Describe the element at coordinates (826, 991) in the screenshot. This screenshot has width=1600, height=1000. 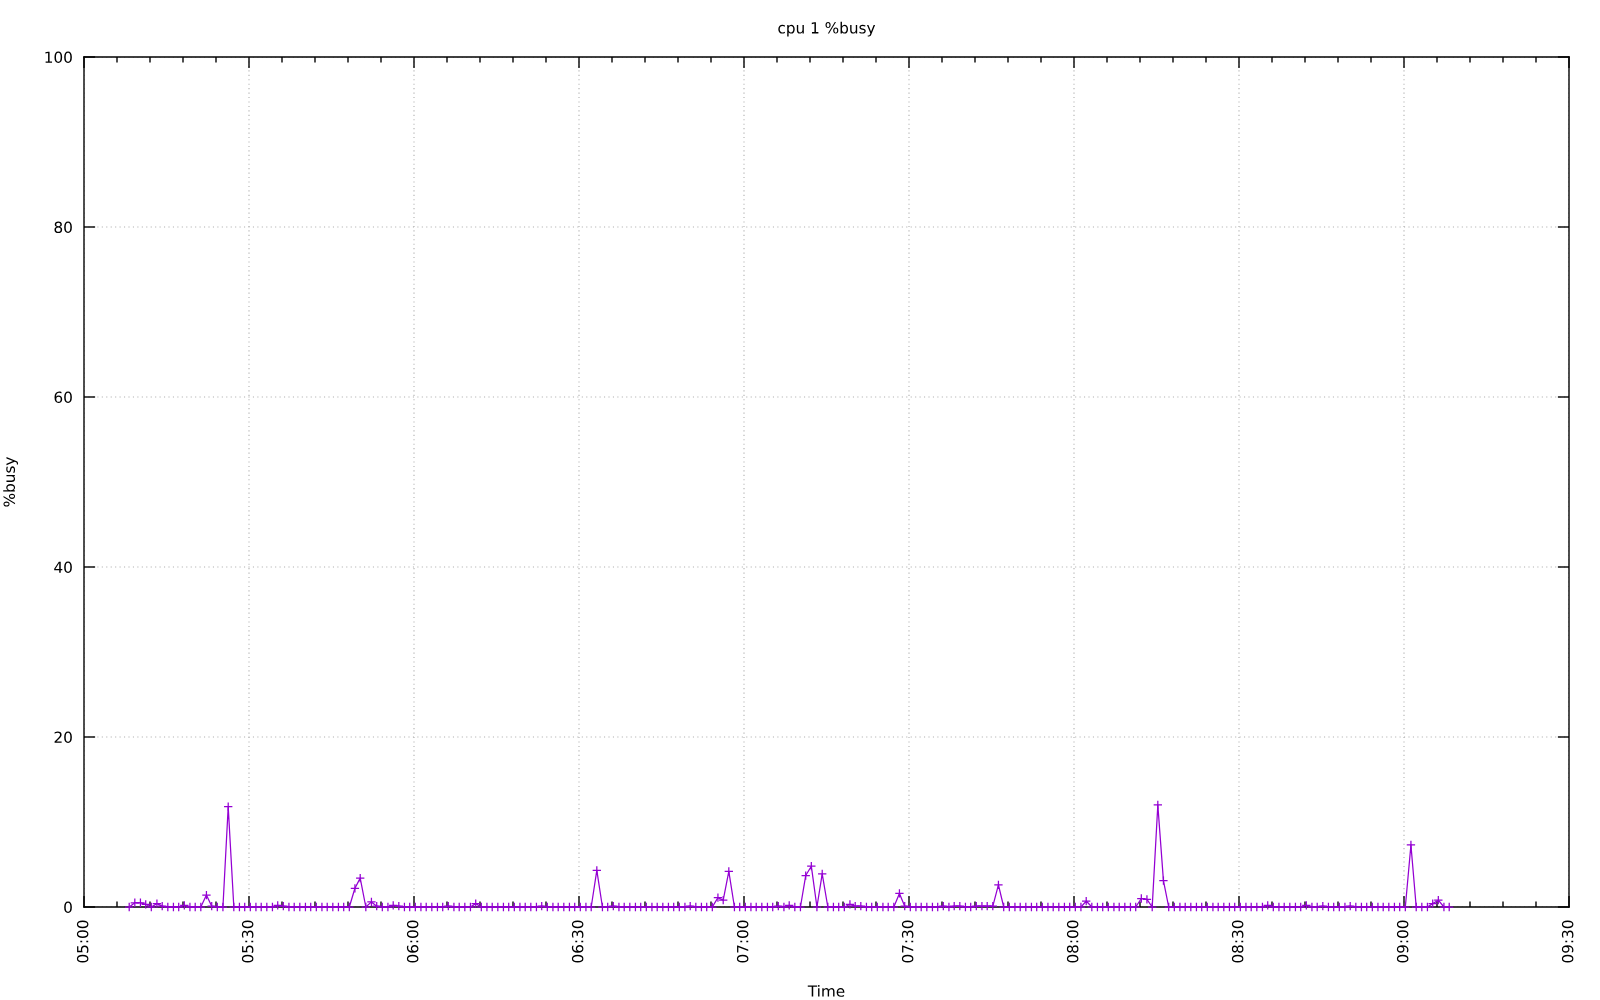
I see `x-axis-title: Time` at that location.